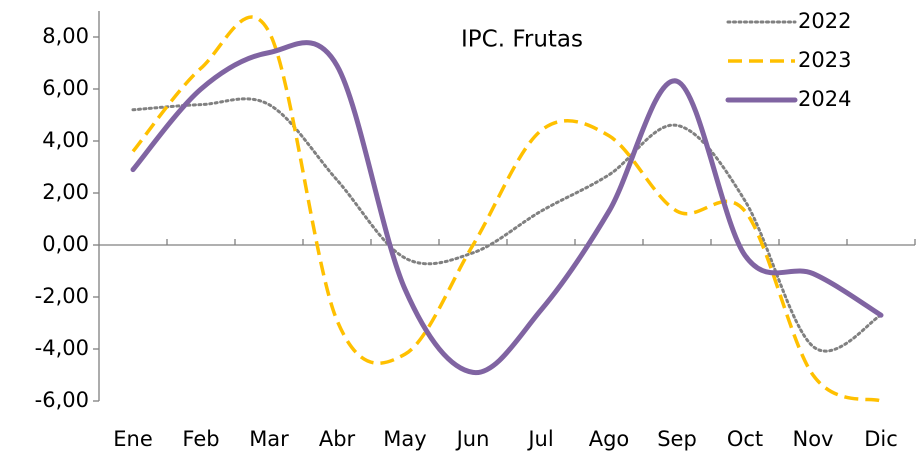 This screenshot has height=455, width=918. What do you see at coordinates (745, 439) in the screenshot?
I see `x-tick-label: Oct` at bounding box center [745, 439].